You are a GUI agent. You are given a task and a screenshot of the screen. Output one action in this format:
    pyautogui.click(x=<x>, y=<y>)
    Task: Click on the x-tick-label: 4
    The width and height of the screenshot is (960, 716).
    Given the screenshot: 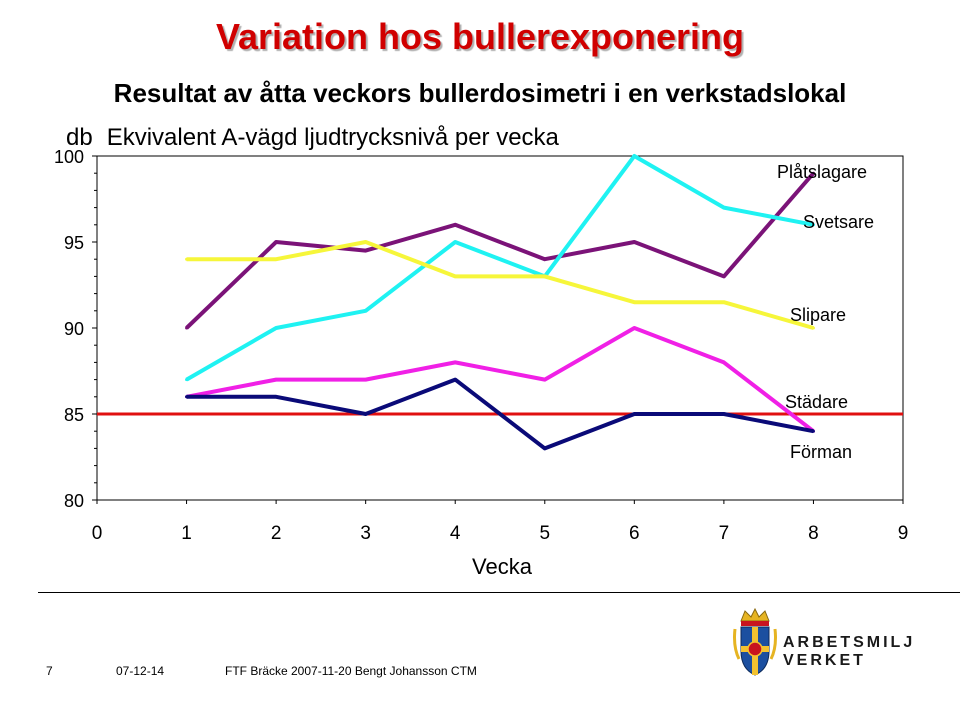 What is the action you would take?
    pyautogui.click(x=455, y=533)
    